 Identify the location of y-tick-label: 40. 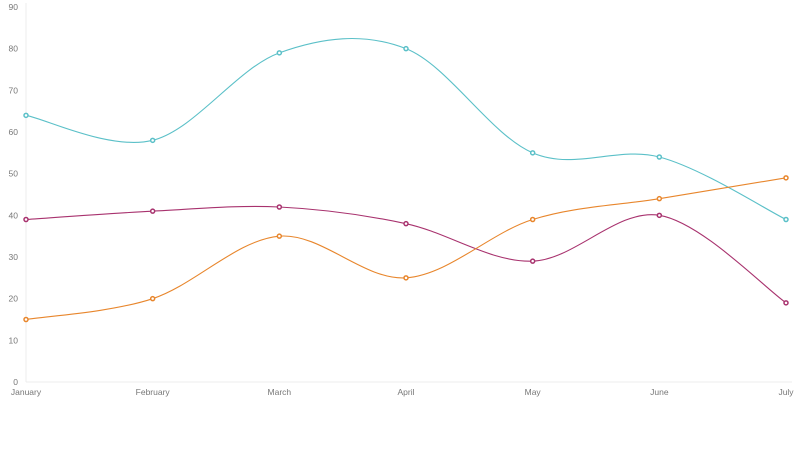
(14, 215).